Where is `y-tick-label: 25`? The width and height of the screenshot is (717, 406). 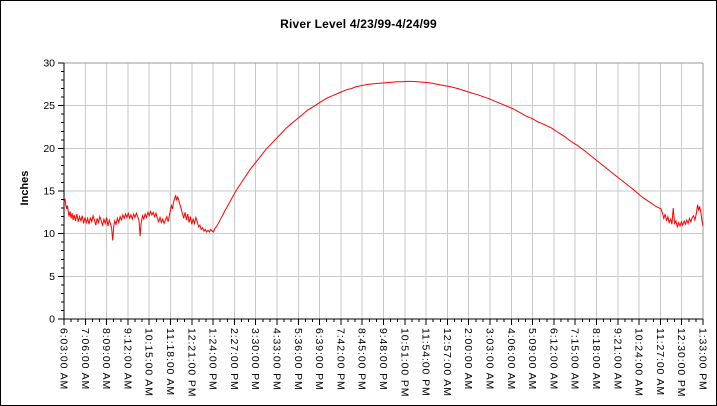 y-tick-label: 25 is located at coordinates (49, 106).